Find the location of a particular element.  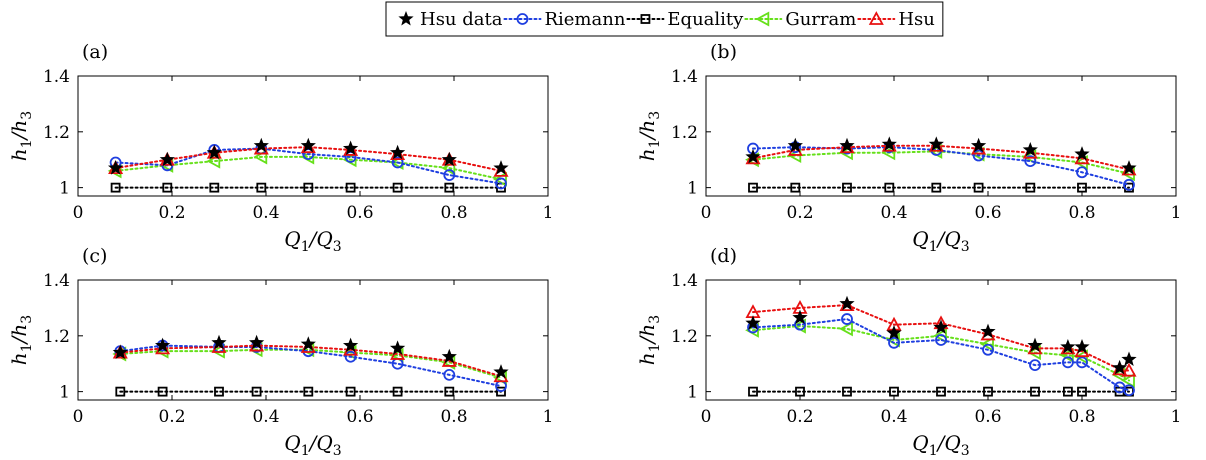

legend-label: Gurram is located at coordinates (820, 19).